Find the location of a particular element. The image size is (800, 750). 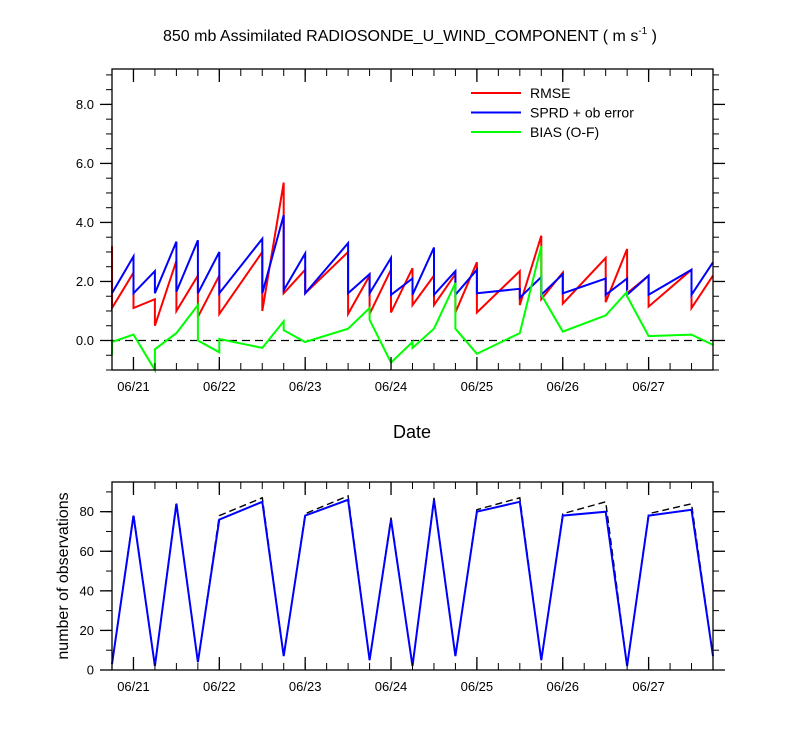

y-tick-label: 80 is located at coordinates (87, 511).